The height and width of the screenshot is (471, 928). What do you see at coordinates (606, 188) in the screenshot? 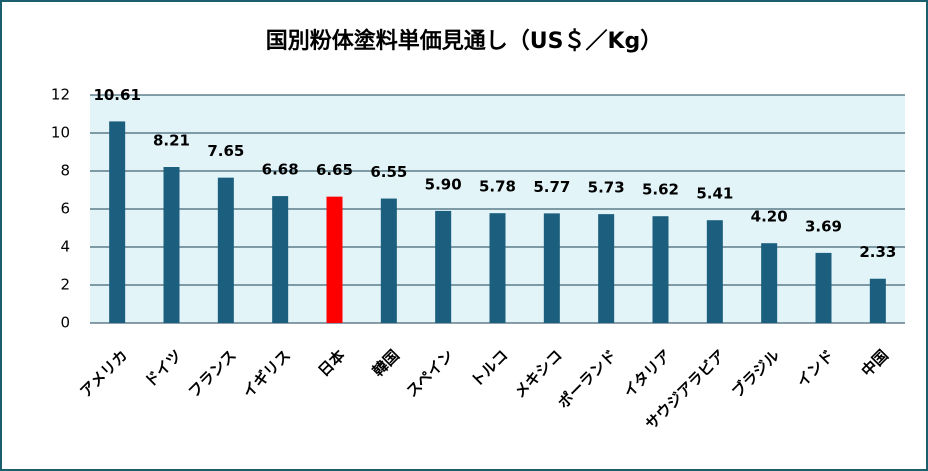
I see `value-label: 5.73` at bounding box center [606, 188].